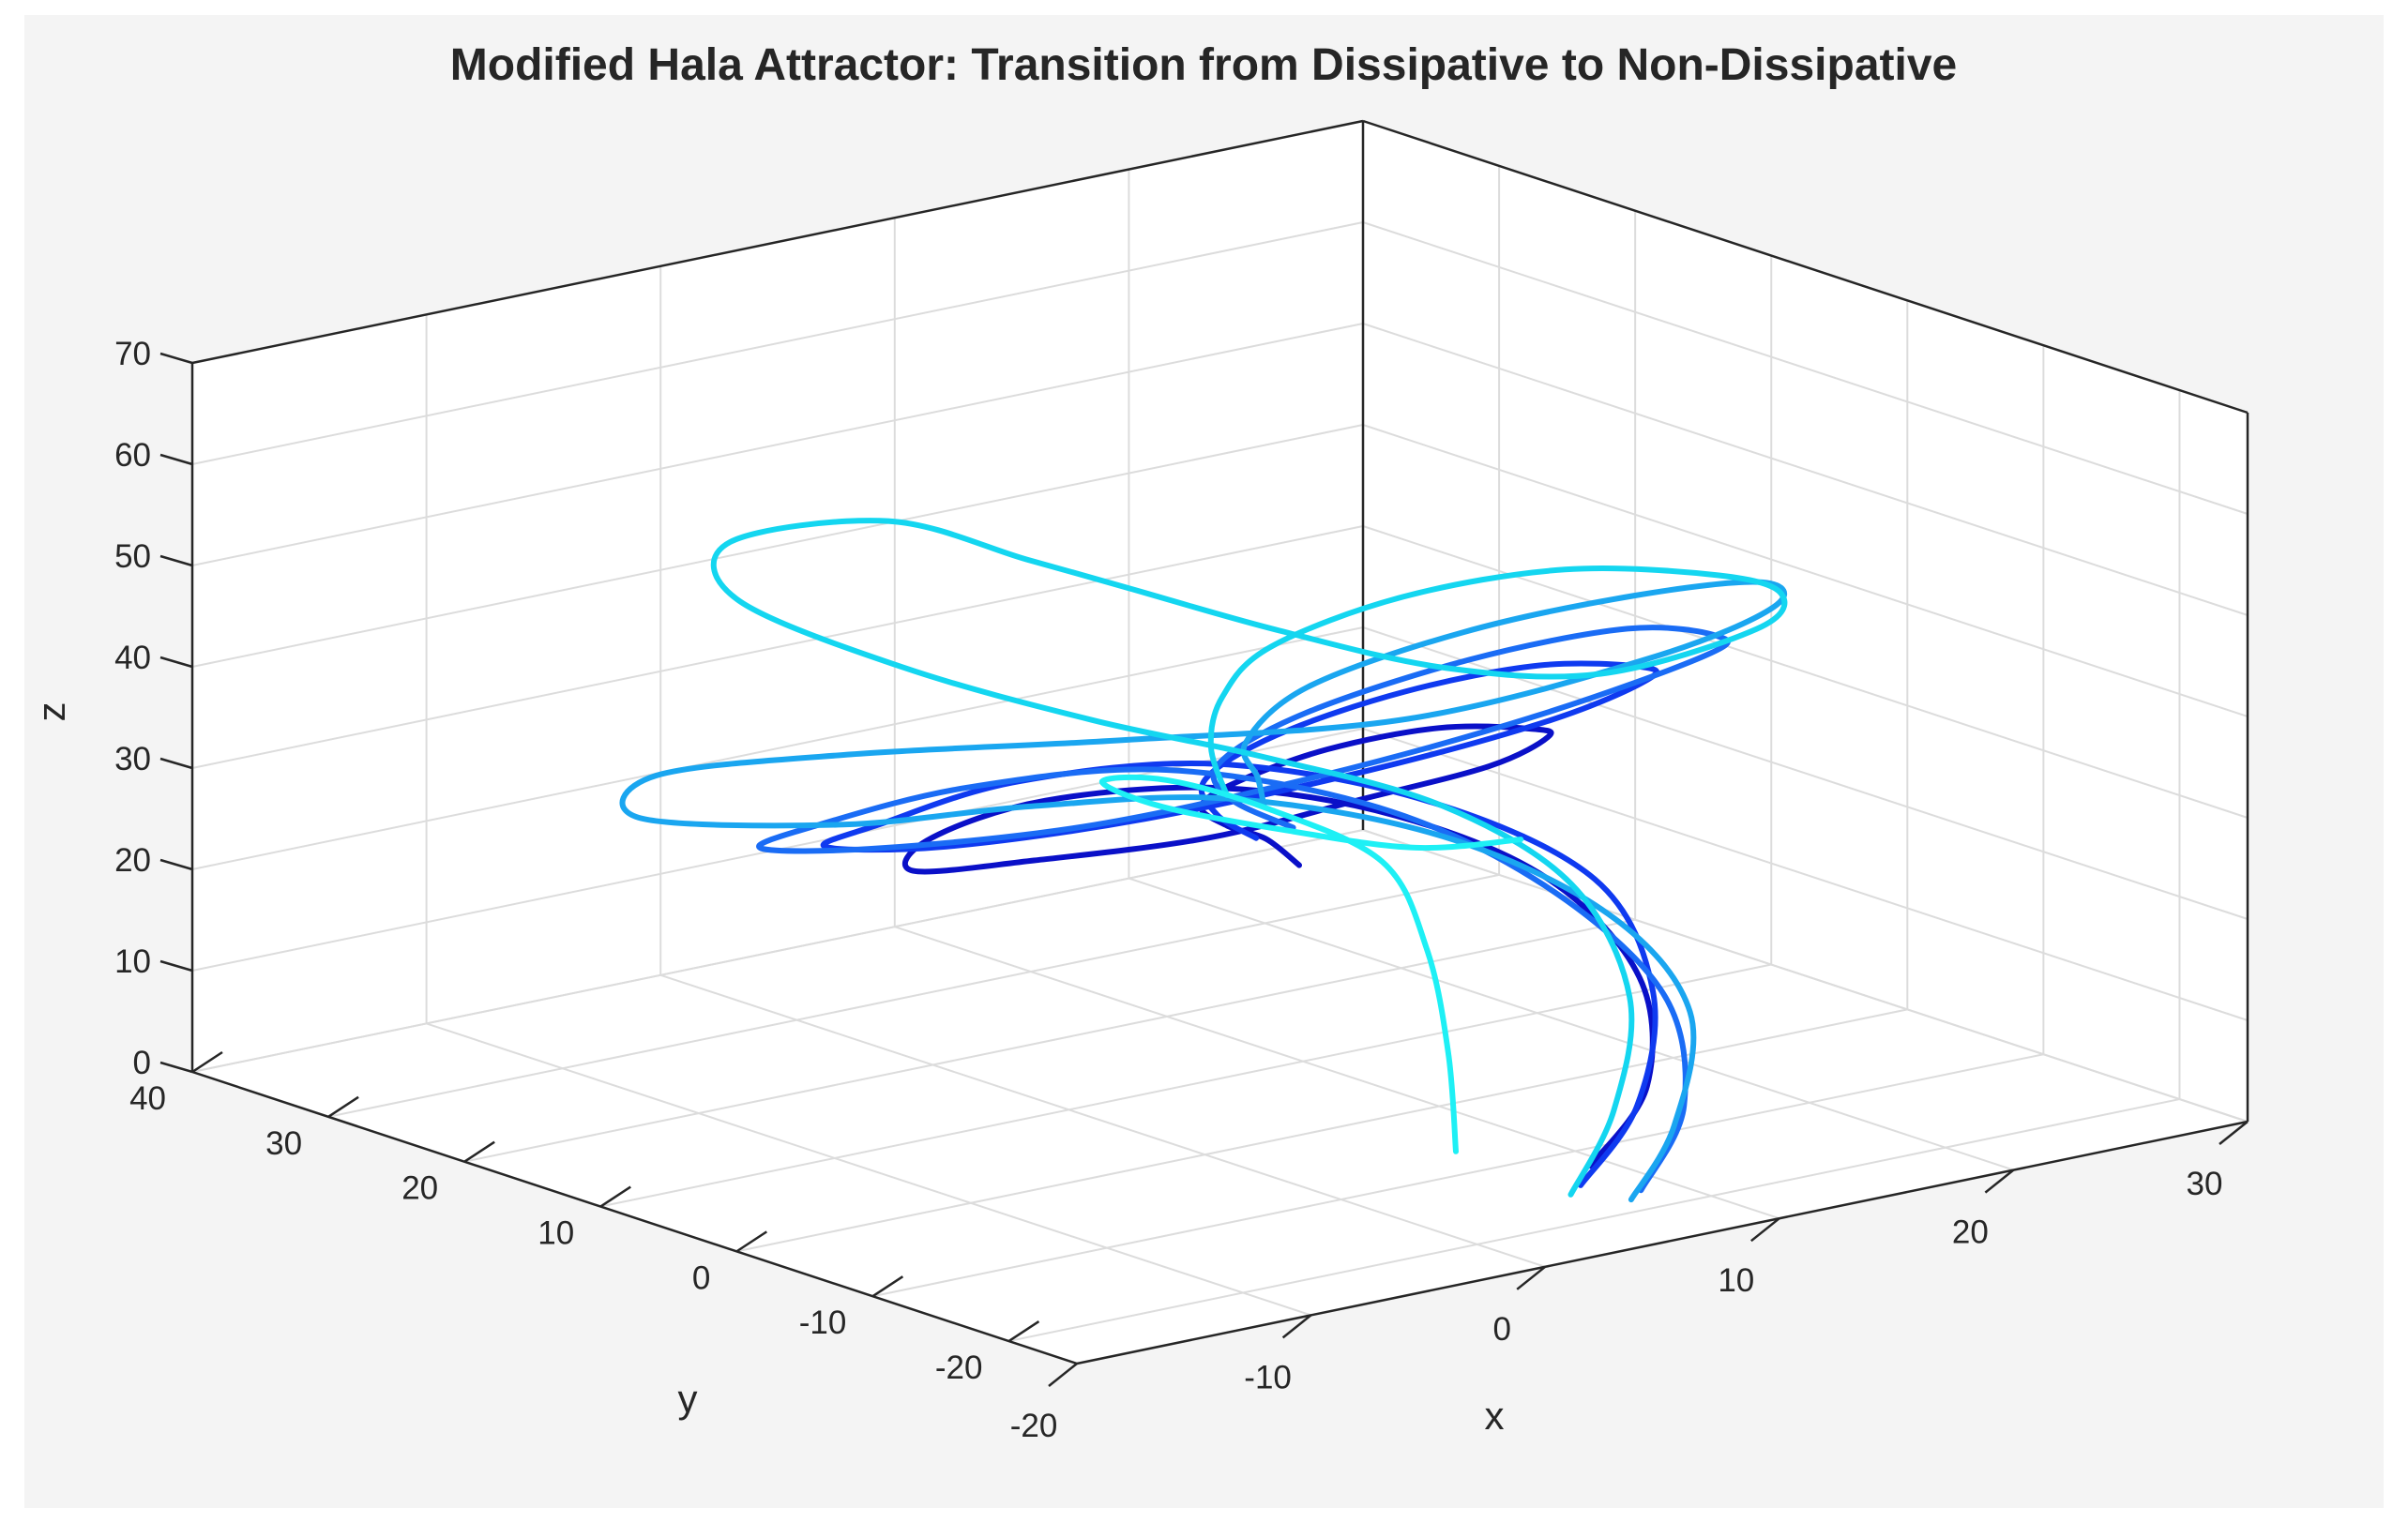  Describe the element at coordinates (133, 759) in the screenshot. I see `z-tick-label: 30` at that location.